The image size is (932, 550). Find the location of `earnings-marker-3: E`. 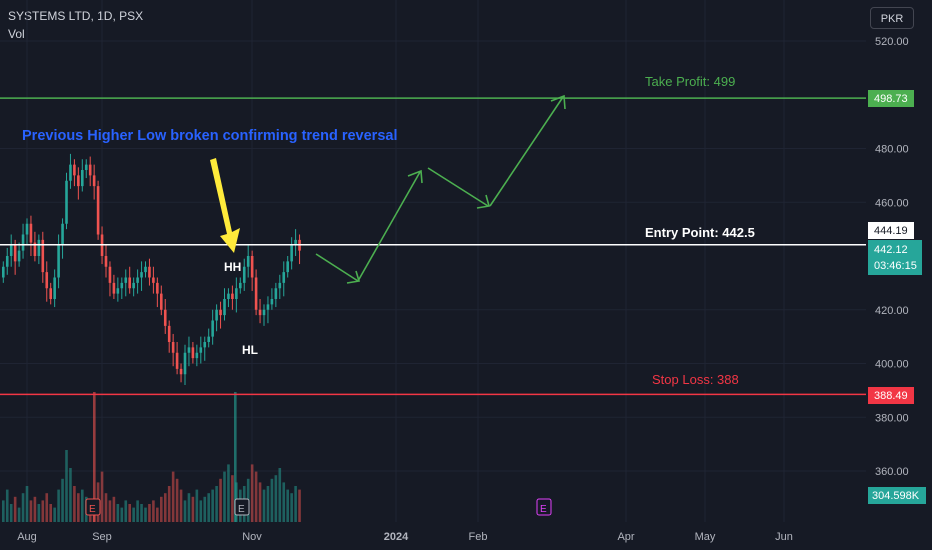

earnings-marker-3: E is located at coordinates (544, 507).